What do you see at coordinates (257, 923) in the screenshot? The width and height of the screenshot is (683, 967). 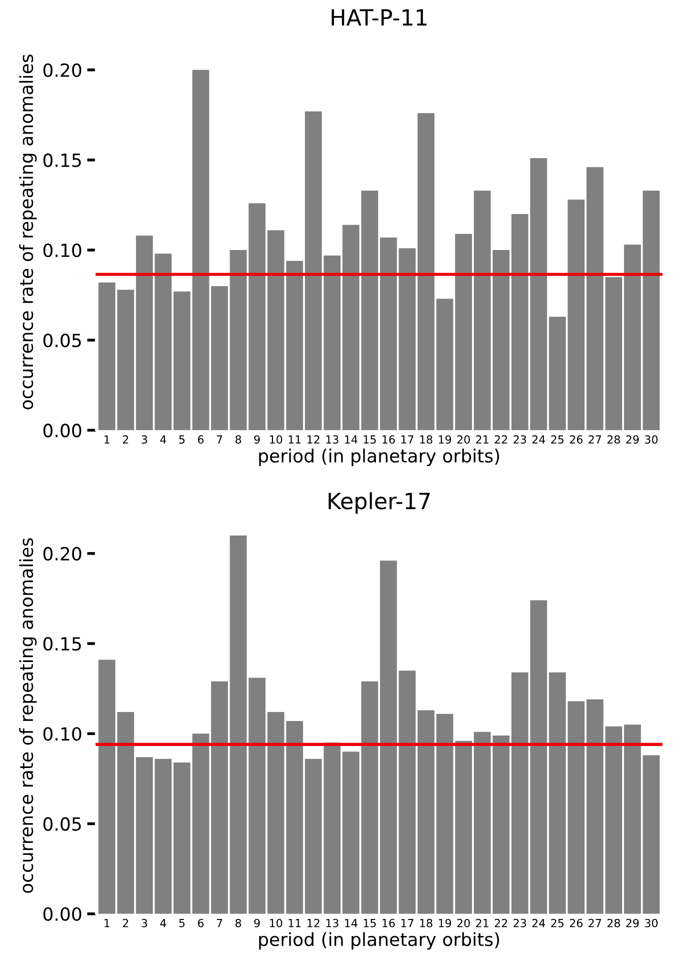 I see `x-tick-label: 9` at bounding box center [257, 923].